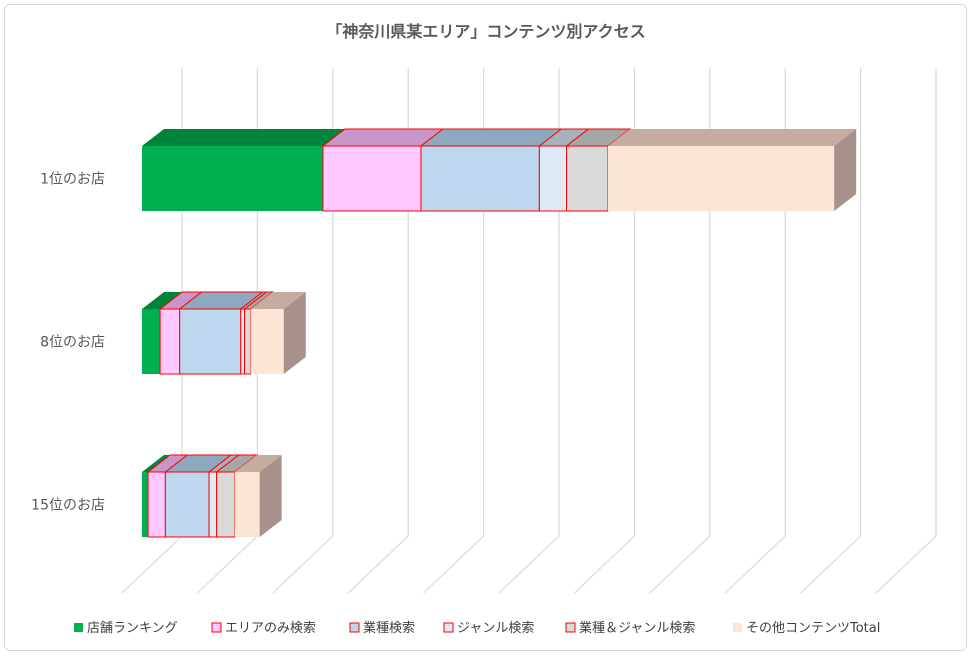 The image size is (973, 657). I want to click on legend-item: 業種検索, so click(382, 628).